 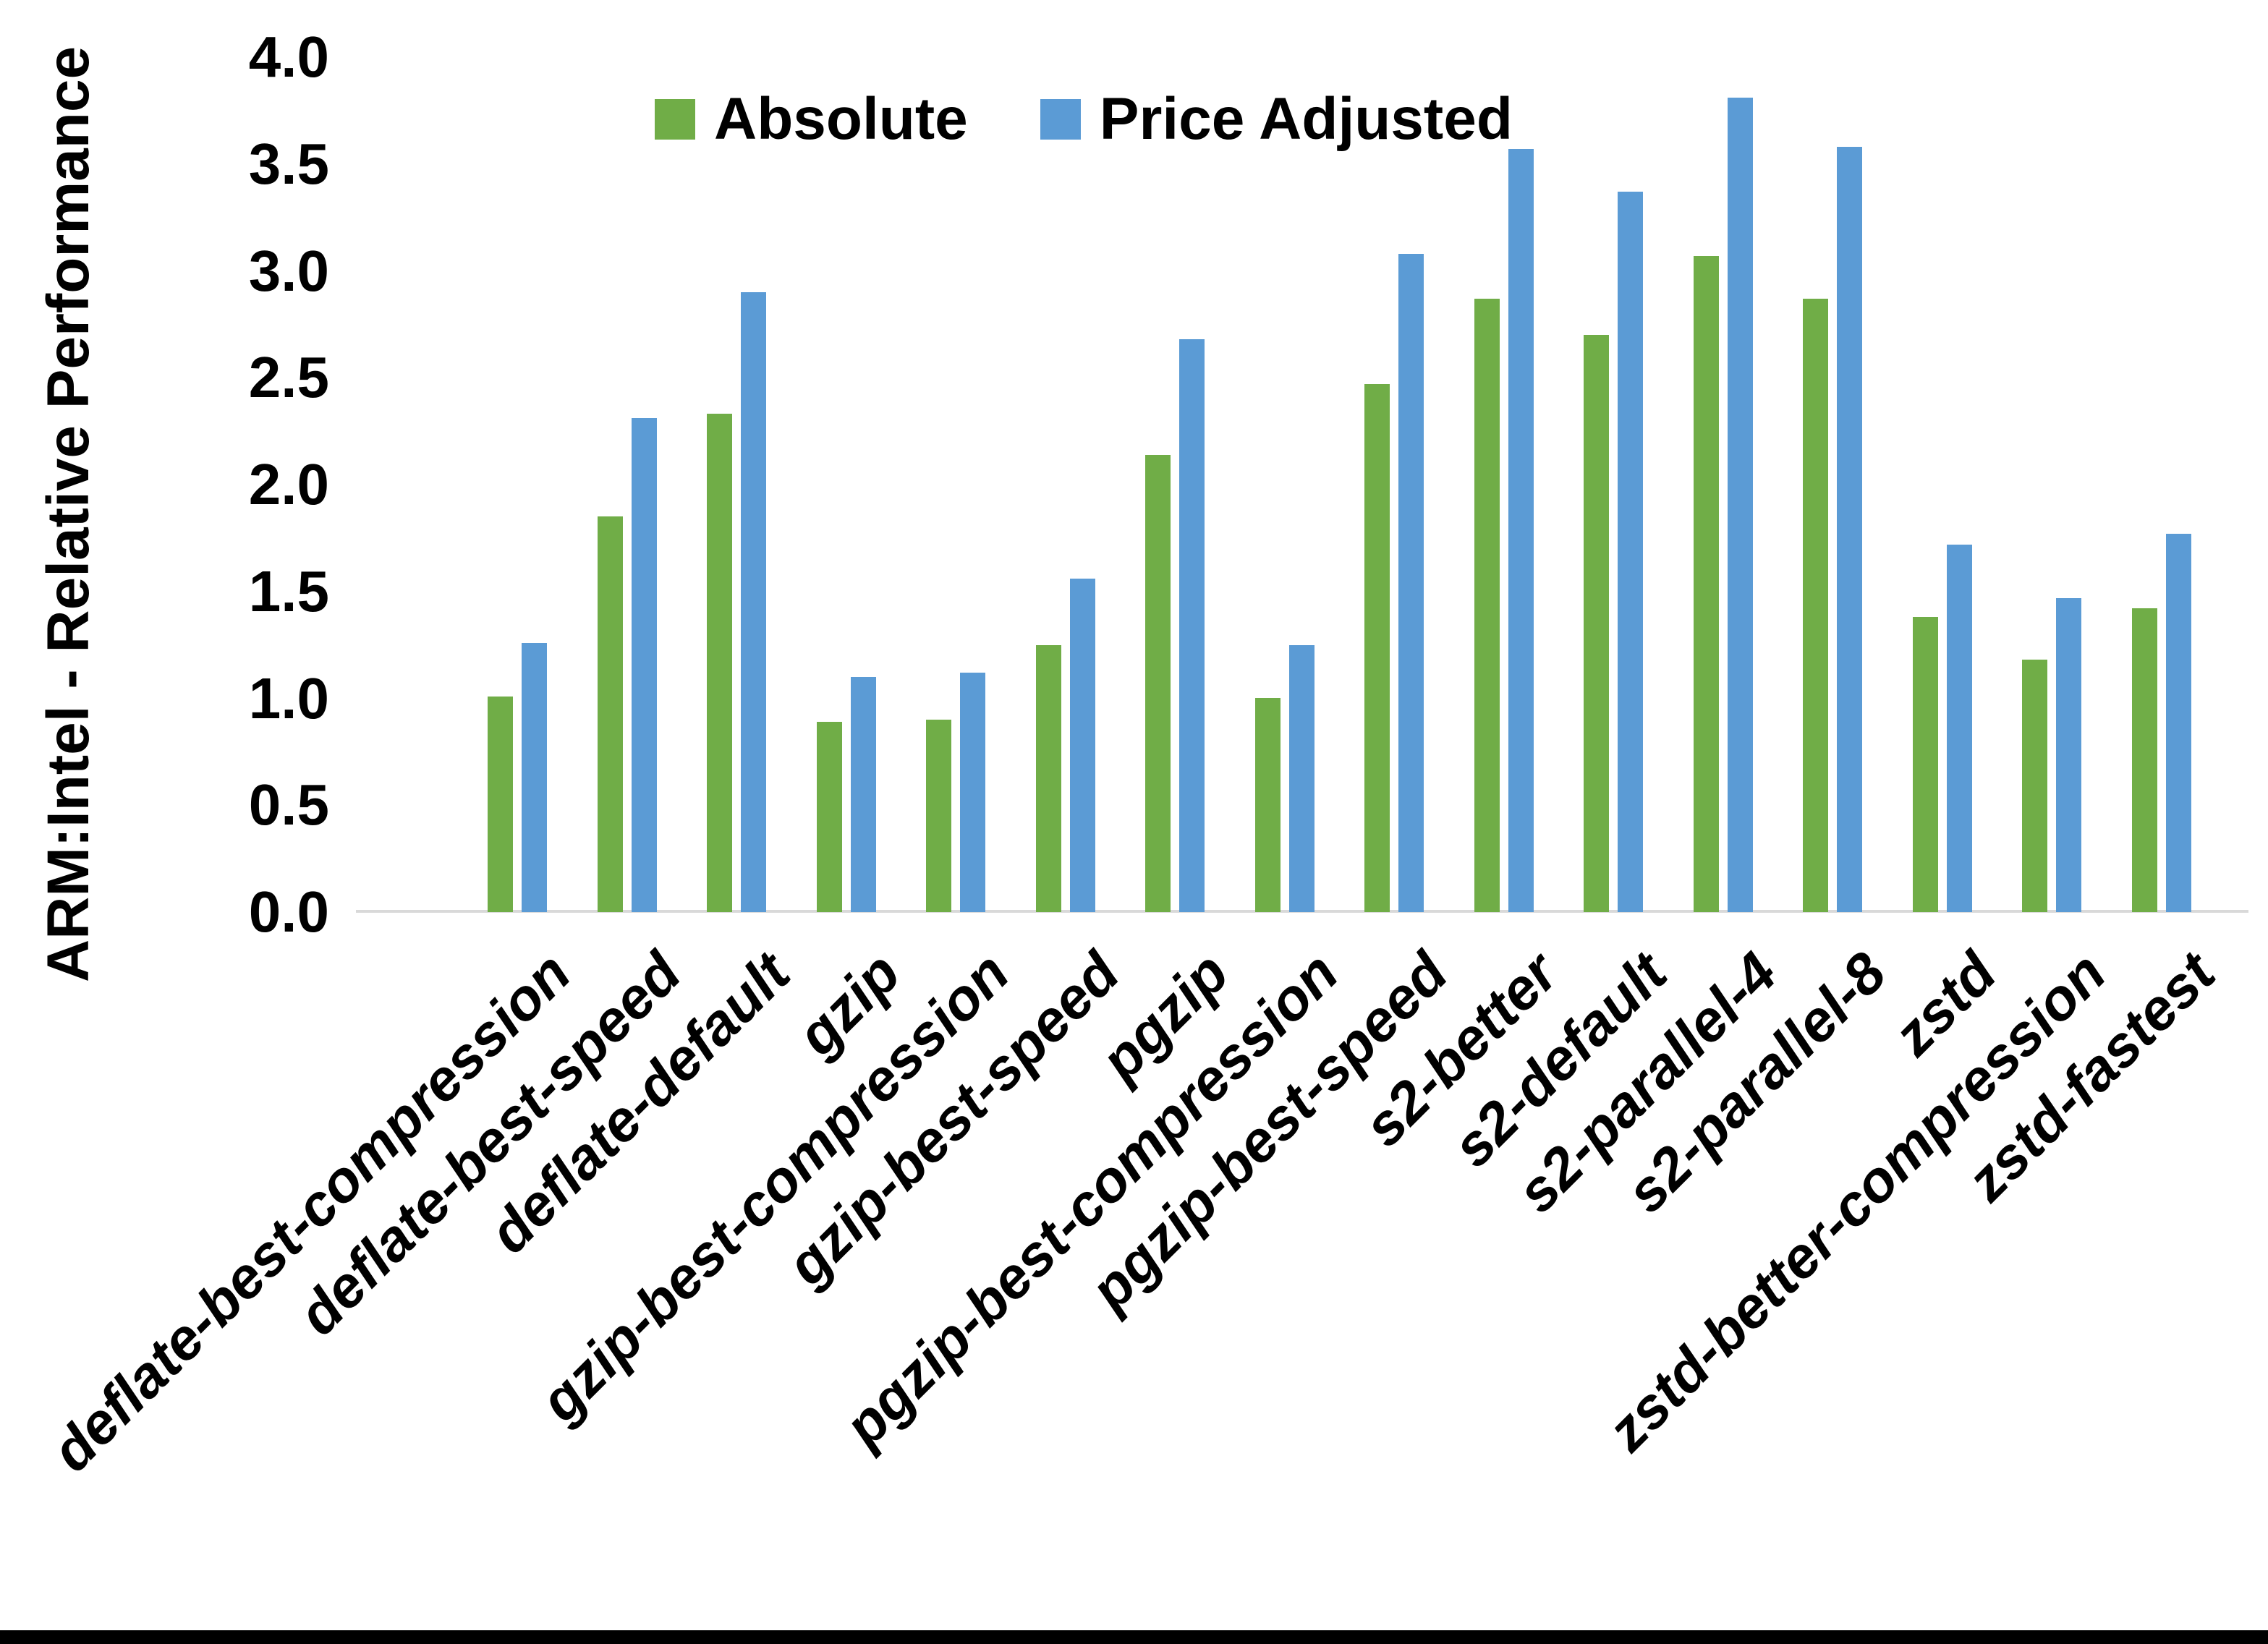 I want to click on y-axis-tick-label: 3.0, so click(x=288, y=270).